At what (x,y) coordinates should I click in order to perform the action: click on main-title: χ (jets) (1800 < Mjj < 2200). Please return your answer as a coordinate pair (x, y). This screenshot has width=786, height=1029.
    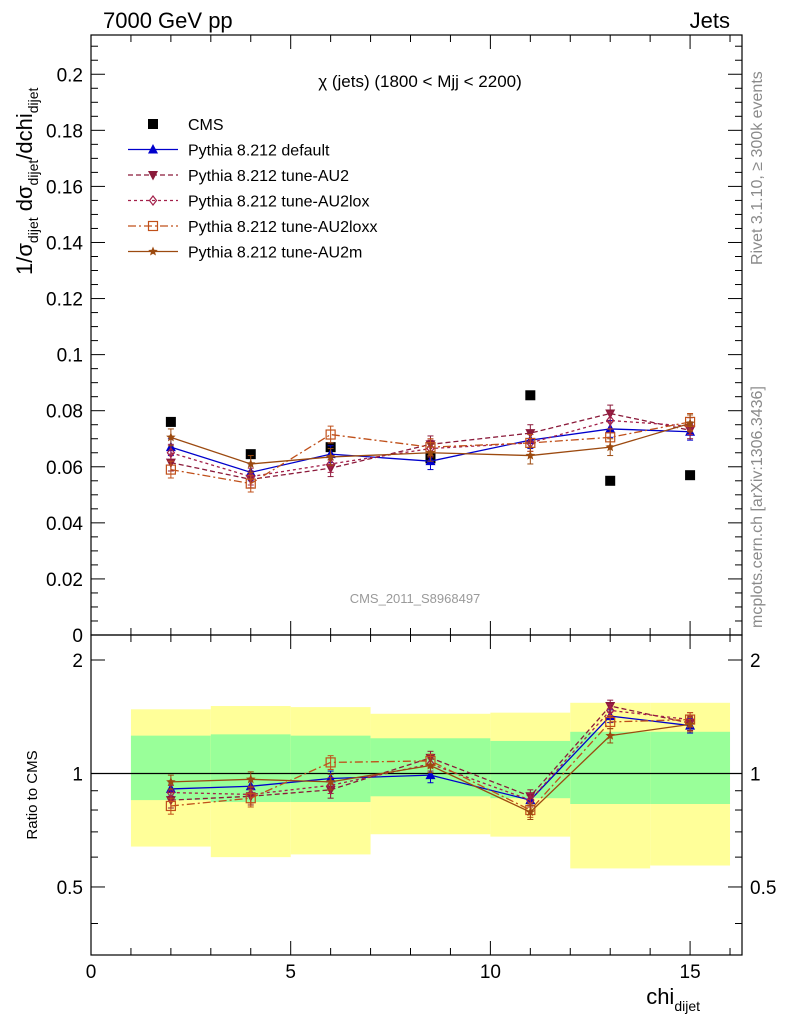
    Looking at the image, I should click on (420, 81).